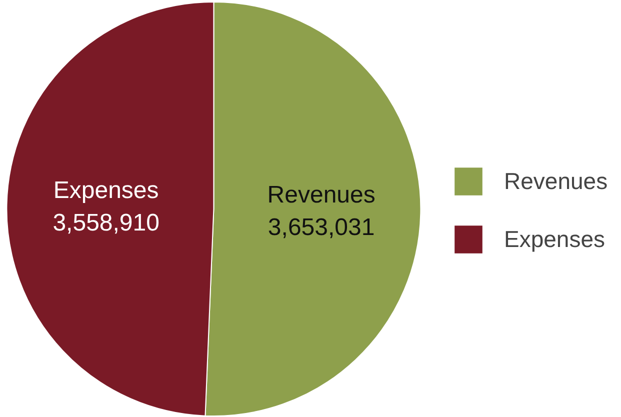 The image size is (621, 417). What do you see at coordinates (106, 190) in the screenshot?
I see `slice-label: Expenses` at bounding box center [106, 190].